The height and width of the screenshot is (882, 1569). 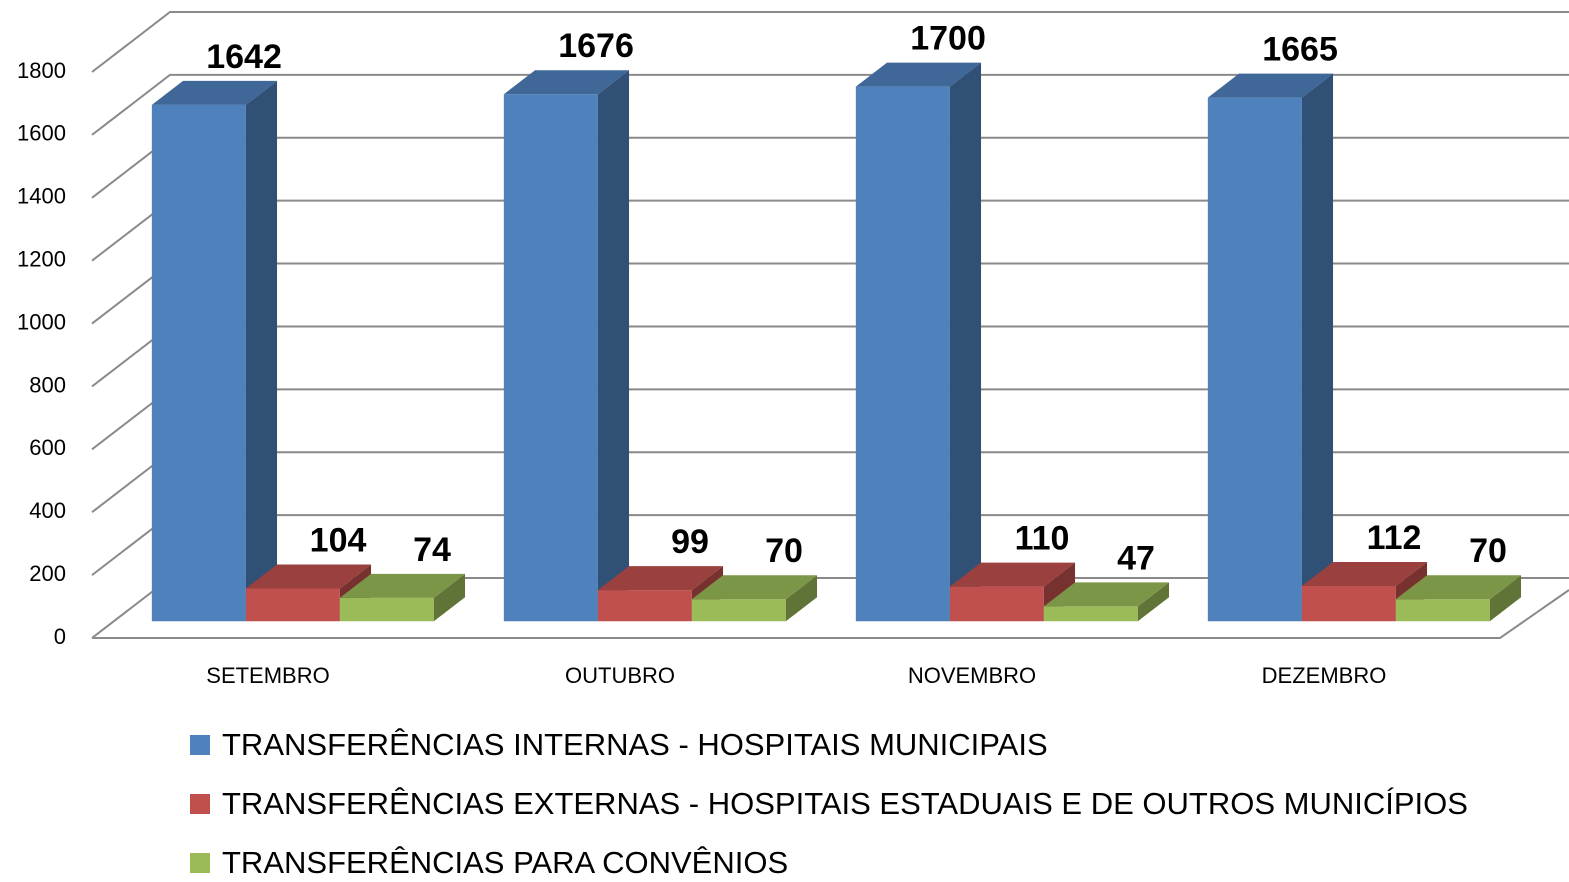 I want to click on y-tick-label: 0, so click(x=60, y=636).